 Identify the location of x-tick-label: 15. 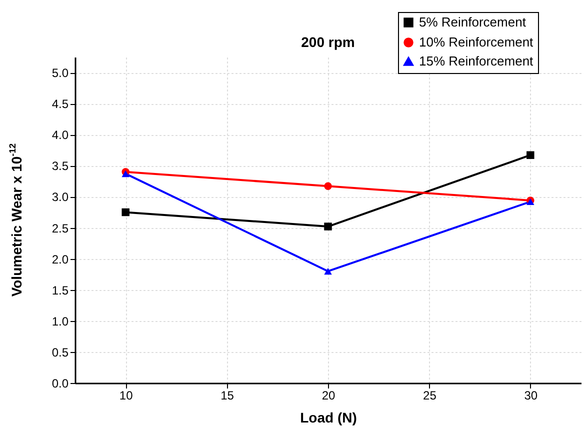
(227, 395).